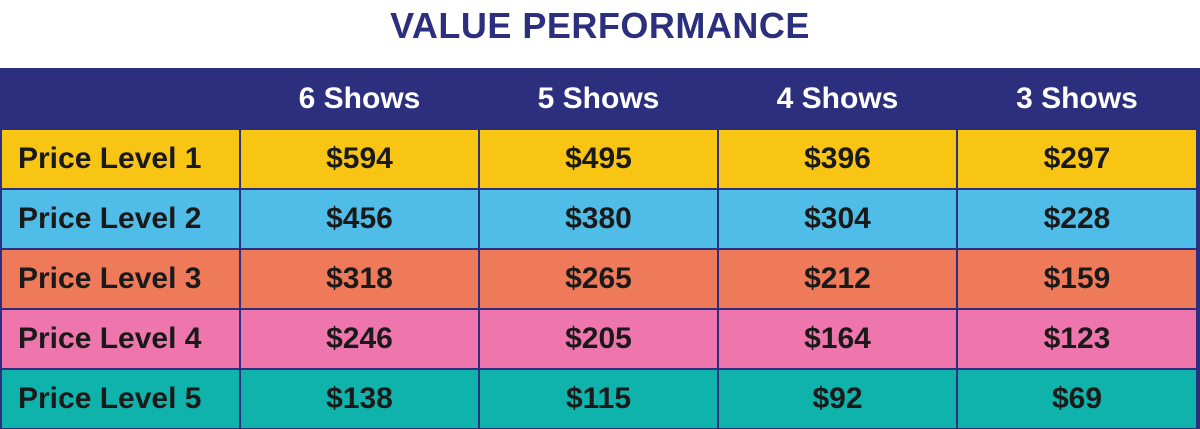 The width and height of the screenshot is (1200, 429). Describe the element at coordinates (120, 399) in the screenshot. I see `row-label: Price Level 5` at that location.